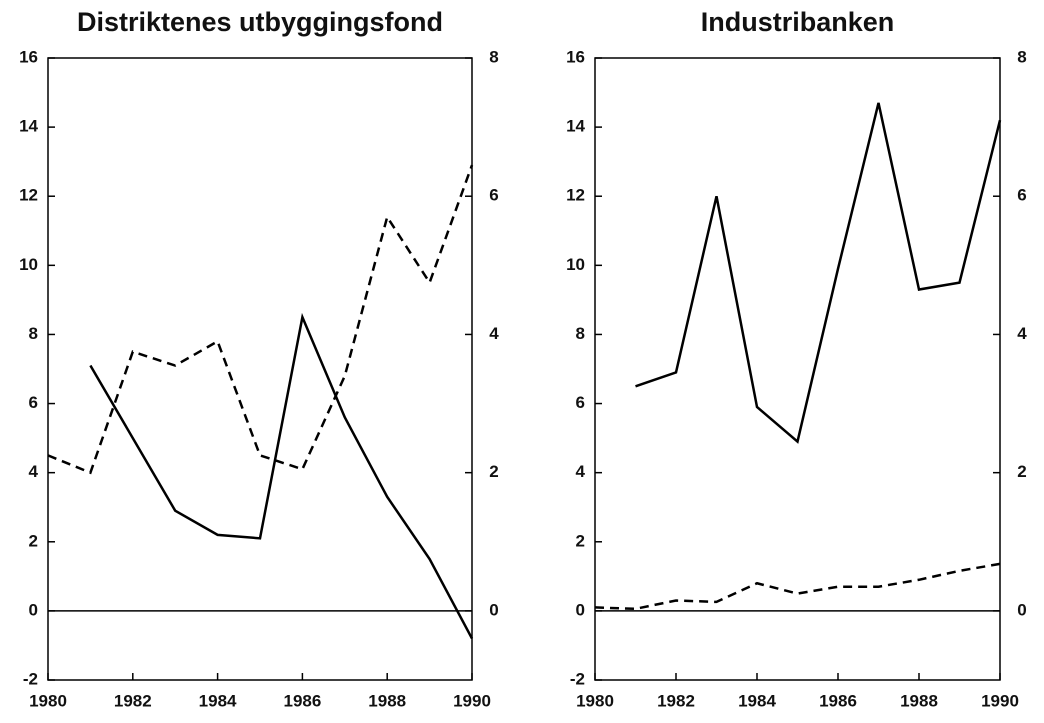  Describe the element at coordinates (798, 22) in the screenshot. I see `chart-title: Industribanken` at that location.